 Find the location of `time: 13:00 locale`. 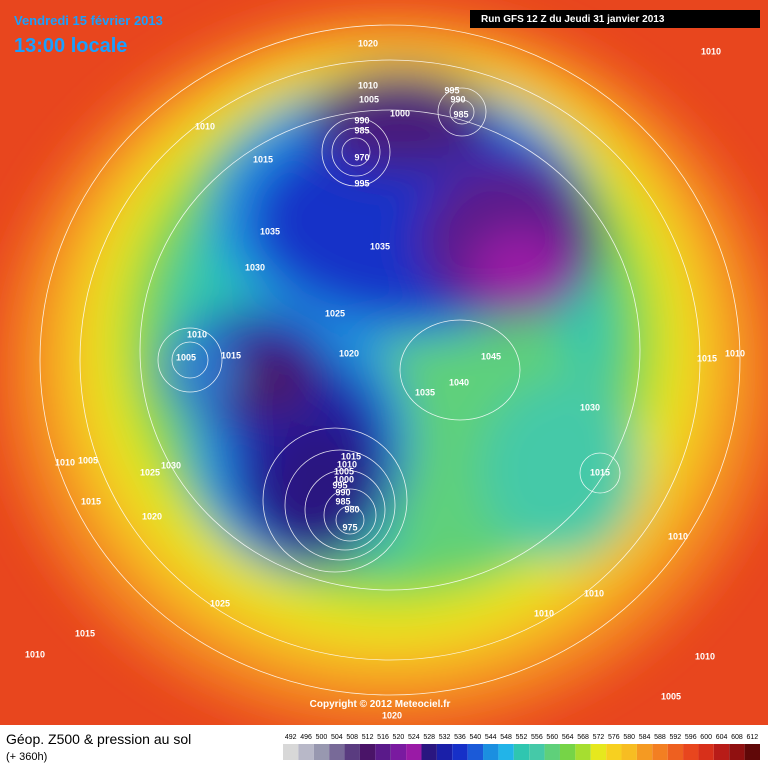

time: 13:00 locale is located at coordinates (70, 46).